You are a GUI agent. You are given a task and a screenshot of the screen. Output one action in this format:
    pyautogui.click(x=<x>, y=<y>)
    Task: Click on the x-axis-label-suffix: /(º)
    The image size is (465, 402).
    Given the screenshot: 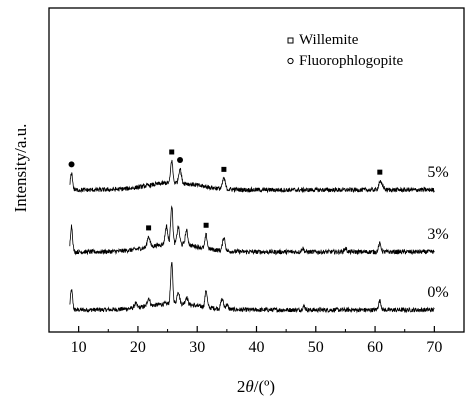 What is the action you would take?
    pyautogui.click(x=264, y=386)
    